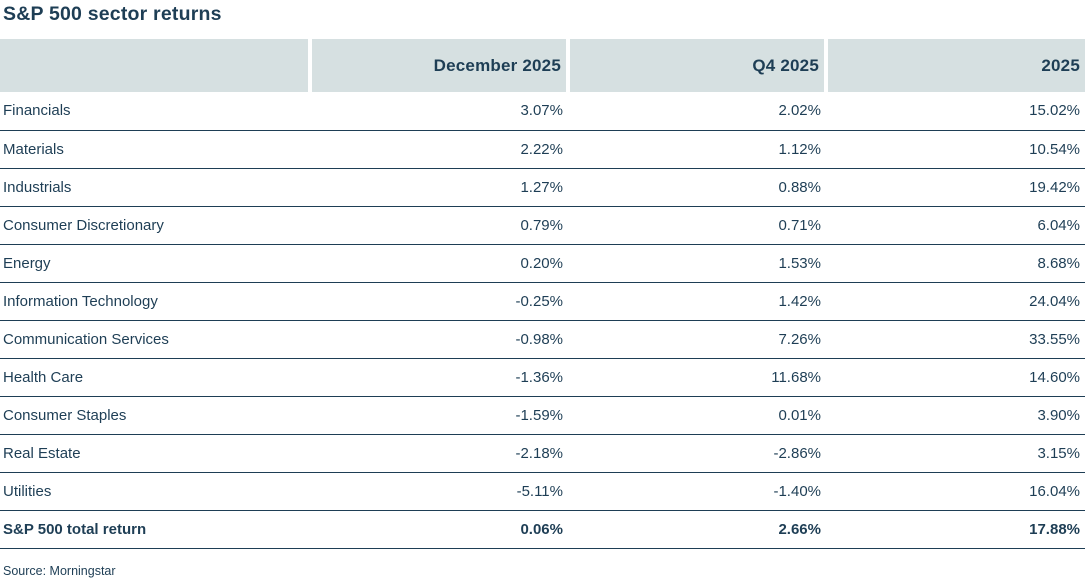  What do you see at coordinates (439, 187) in the screenshot?
I see `december-value: 1.27%` at bounding box center [439, 187].